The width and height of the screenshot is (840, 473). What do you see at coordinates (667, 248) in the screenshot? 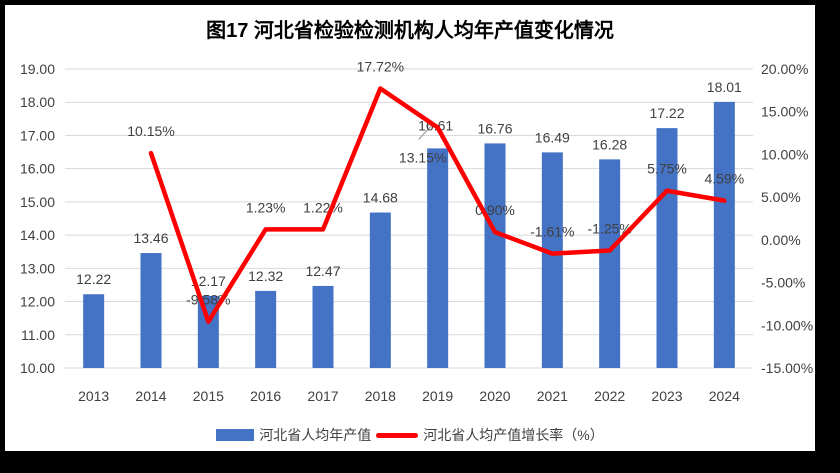
I see `bar-2023` at bounding box center [667, 248].